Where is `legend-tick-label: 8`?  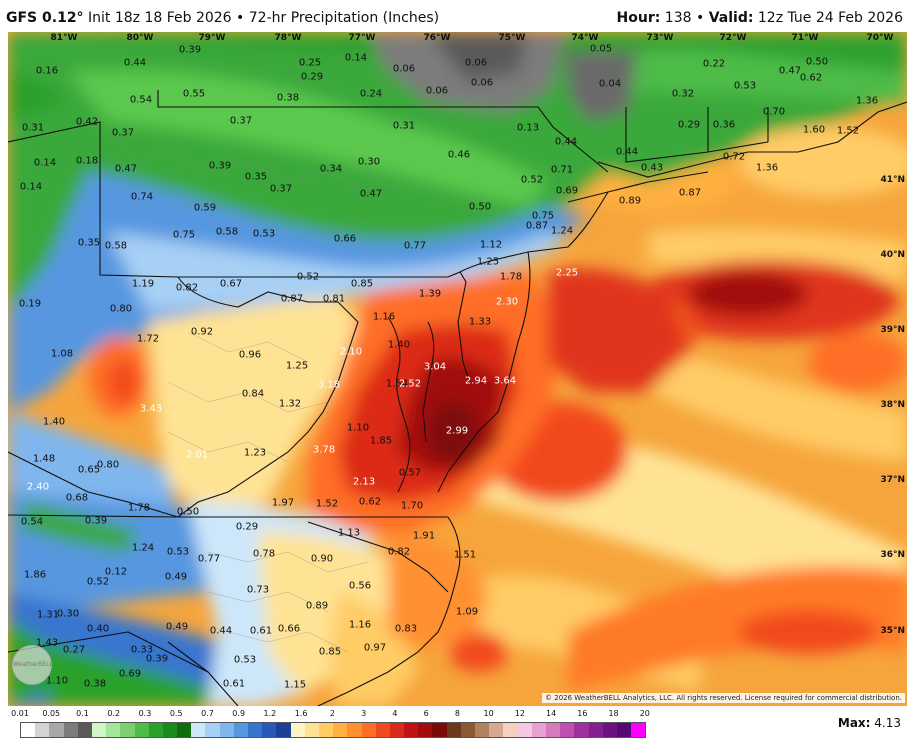
legend-tick-label: 8 is located at coordinates (457, 713).